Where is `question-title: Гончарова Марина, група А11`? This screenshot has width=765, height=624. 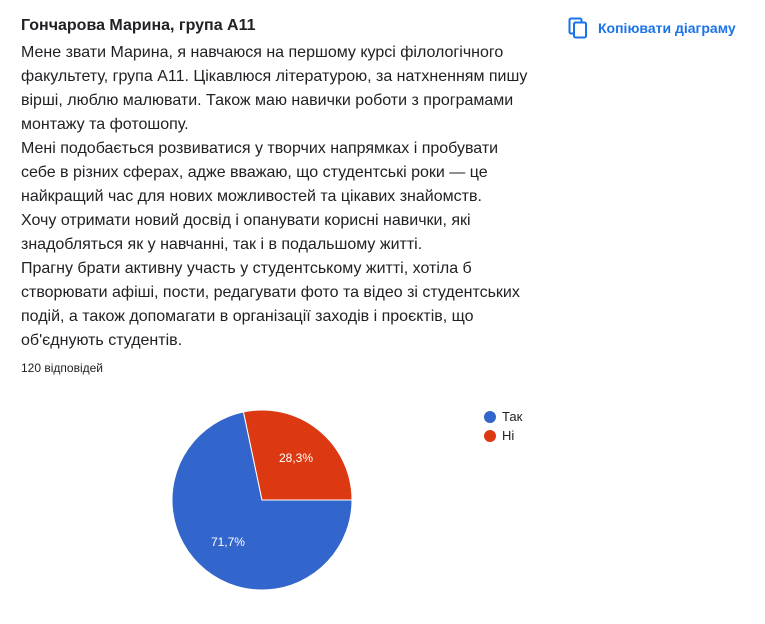
question-title: Гончарова Марина, група А11 is located at coordinates (138, 25).